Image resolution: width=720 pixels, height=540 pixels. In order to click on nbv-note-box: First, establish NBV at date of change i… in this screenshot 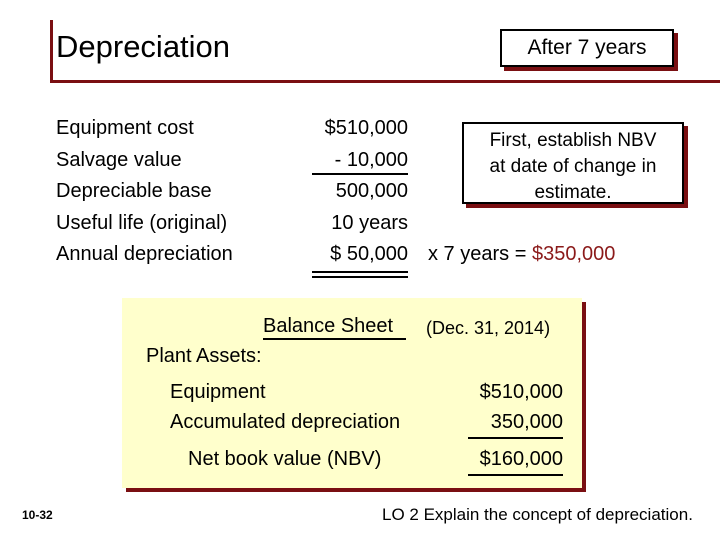, I will do `click(573, 163)`.